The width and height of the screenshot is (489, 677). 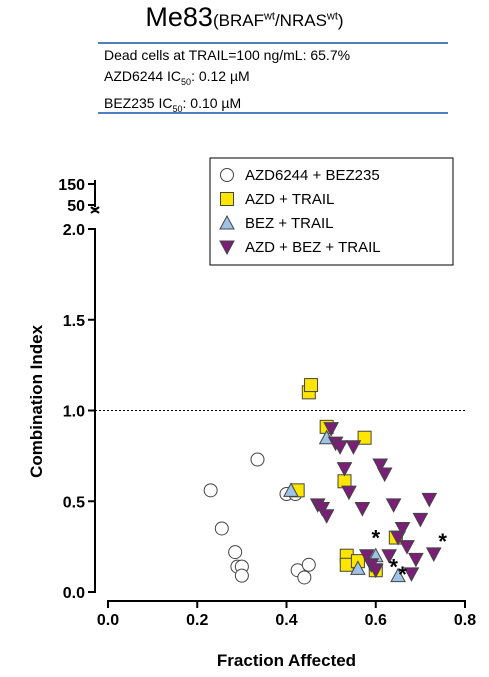 What do you see at coordinates (173, 104) in the screenshot?
I see `bez-ic50-line: BEZ235 IC50: 0.10 µM` at bounding box center [173, 104].